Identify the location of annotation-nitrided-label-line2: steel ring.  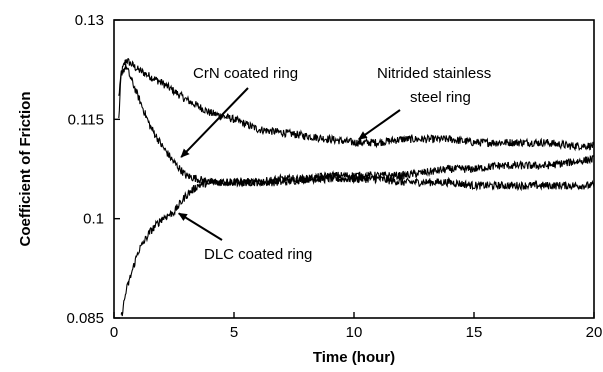
(440, 97).